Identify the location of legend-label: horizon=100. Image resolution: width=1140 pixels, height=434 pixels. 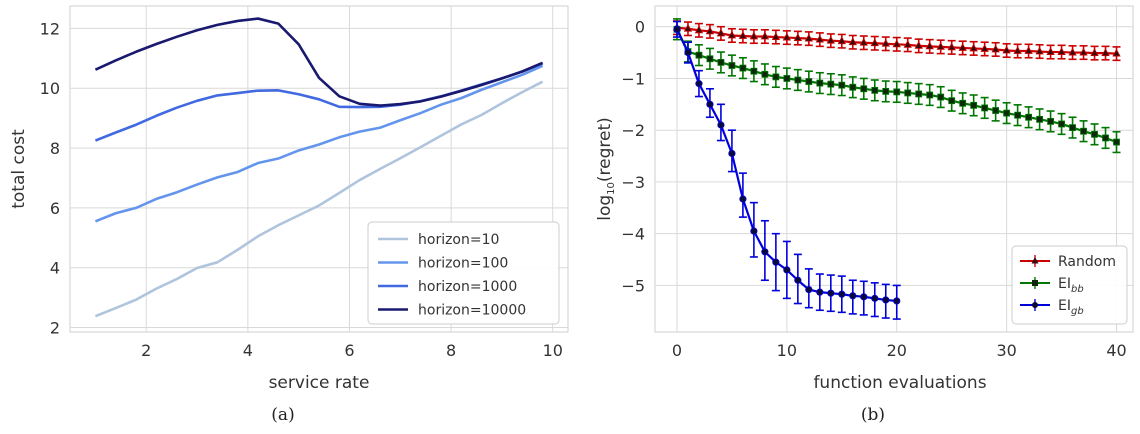
(463, 264).